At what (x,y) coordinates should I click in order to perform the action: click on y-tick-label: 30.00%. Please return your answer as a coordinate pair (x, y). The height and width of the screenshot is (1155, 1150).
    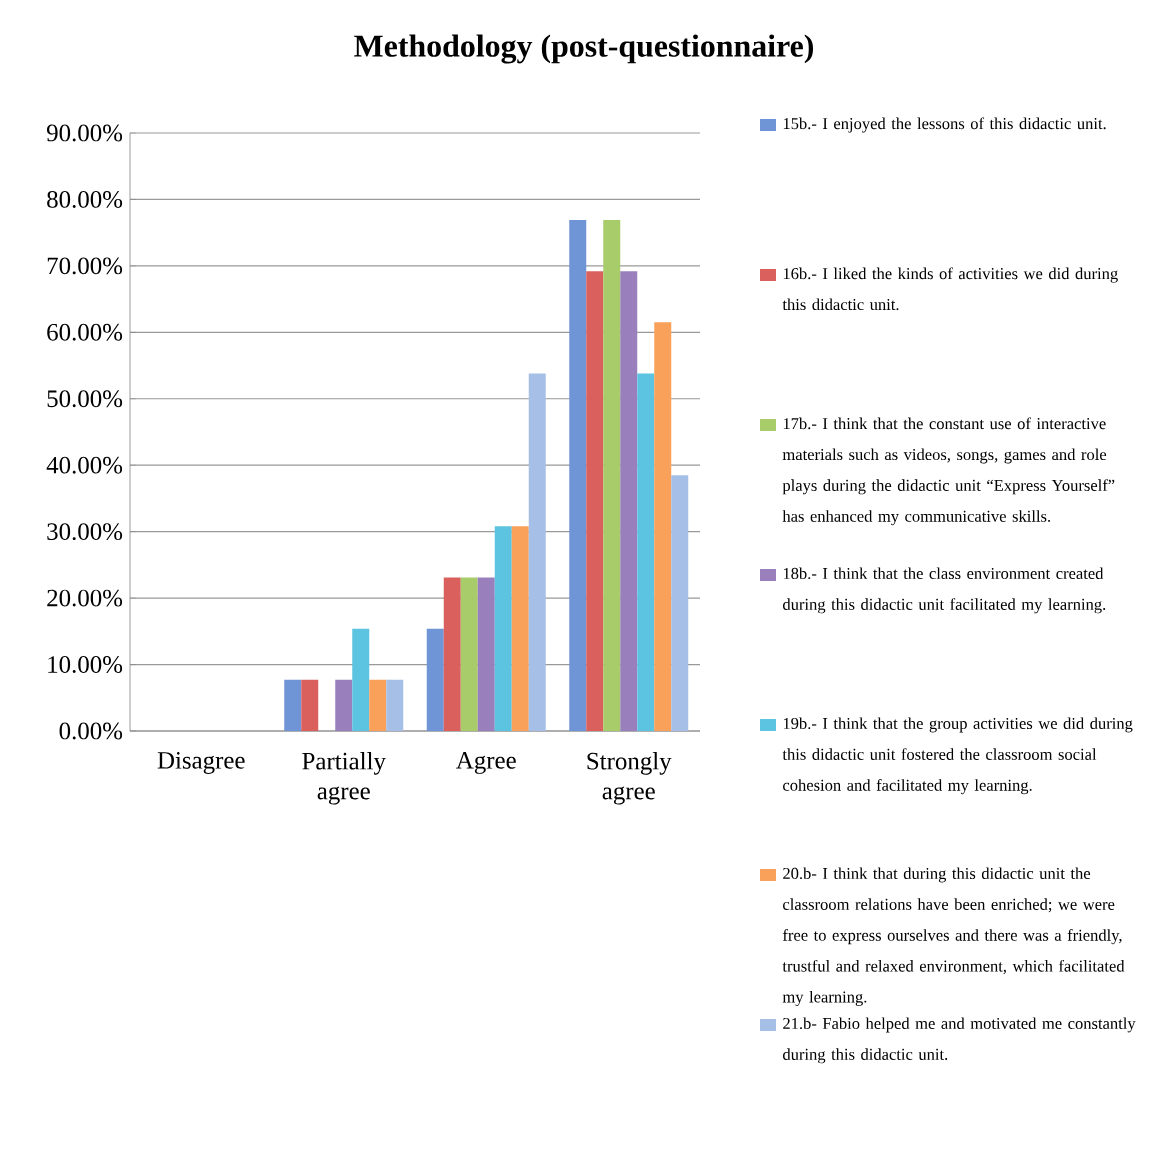
    Looking at the image, I should click on (85, 532).